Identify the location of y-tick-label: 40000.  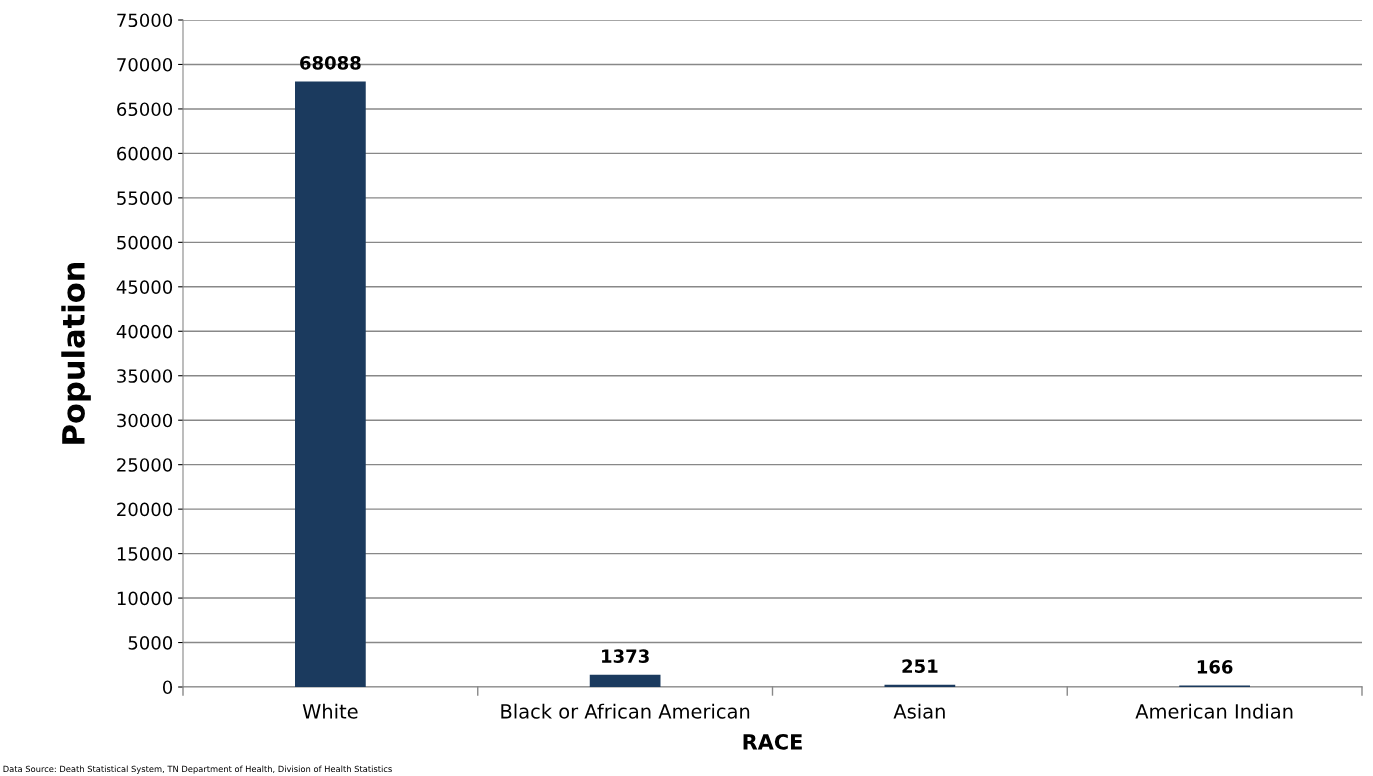
(144, 331).